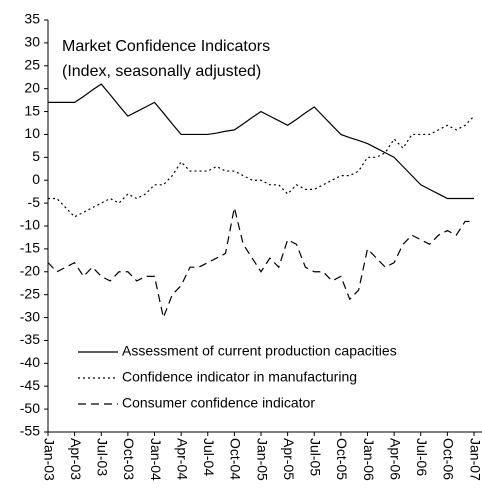 Image resolution: width=482 pixels, height=498 pixels. What do you see at coordinates (369, 459) in the screenshot?
I see `x-tick-label: Jan-06` at bounding box center [369, 459].